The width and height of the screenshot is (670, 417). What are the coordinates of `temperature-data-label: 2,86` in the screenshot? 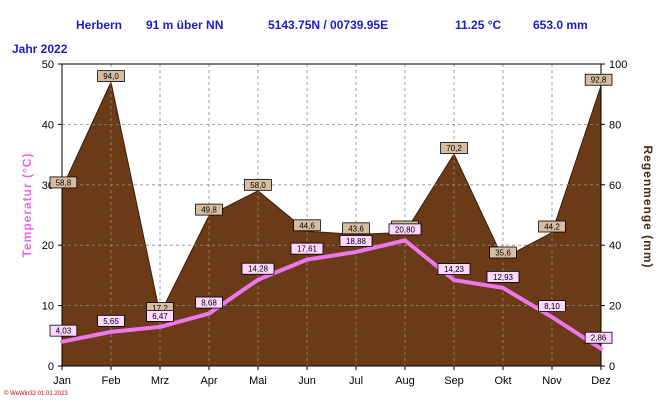 It's located at (599, 338).